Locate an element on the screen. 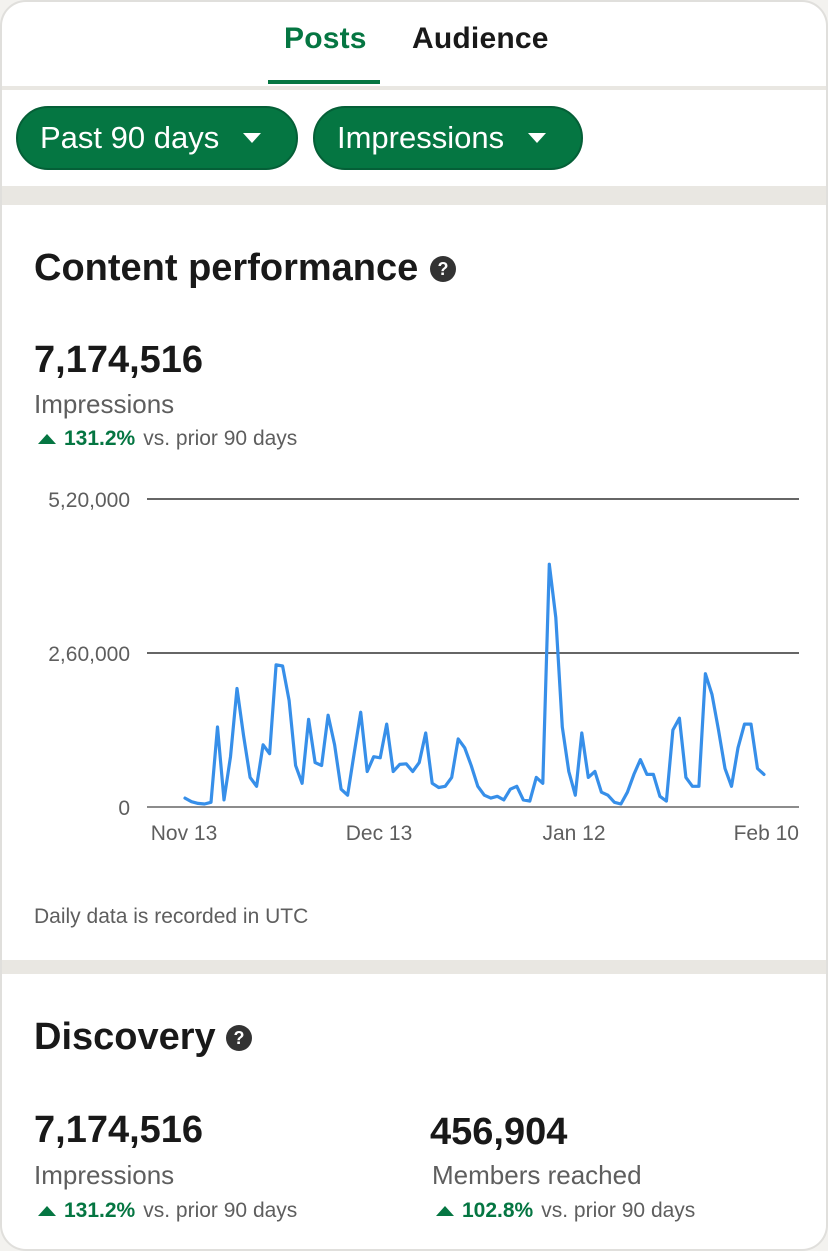 The width and height of the screenshot is (828, 1251). discovery-impressions-delta: 131.2% vs. prior 90 days is located at coordinates (167, 1211).